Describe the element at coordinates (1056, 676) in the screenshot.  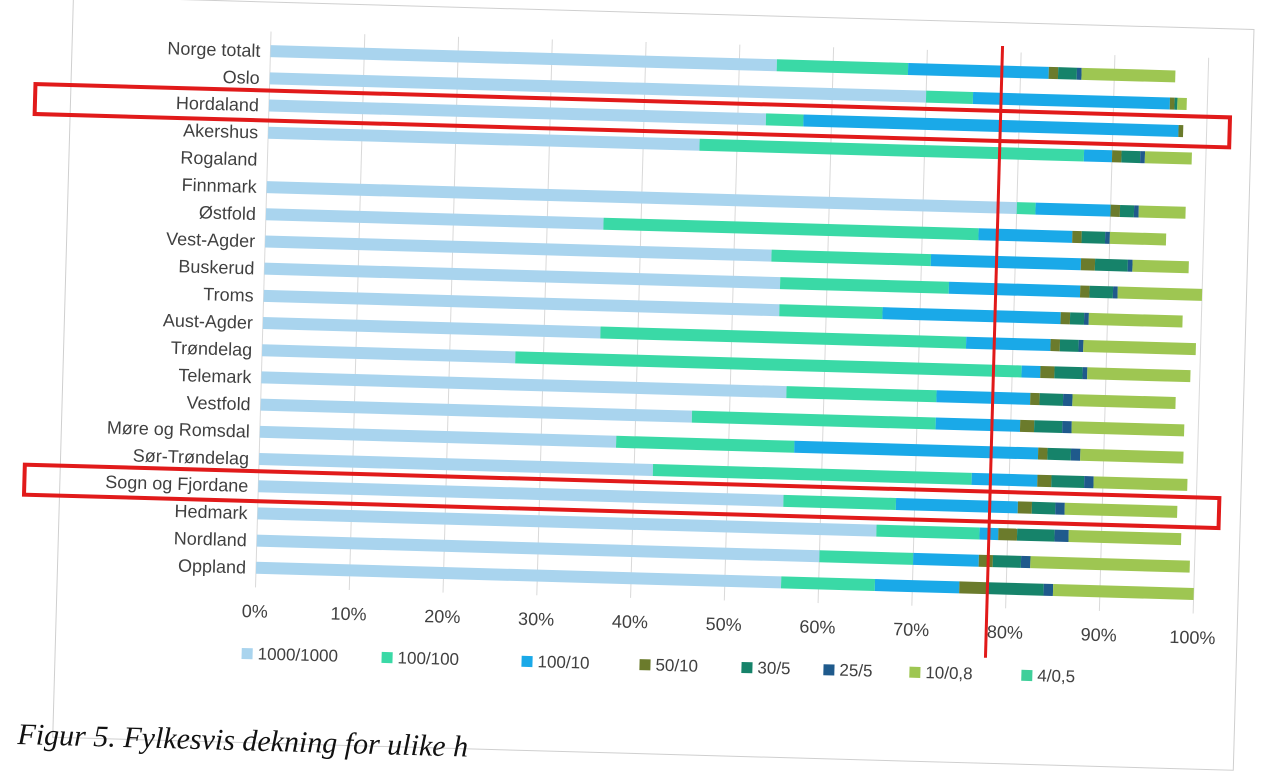
I see `legend-label: 4/0,5` at that location.